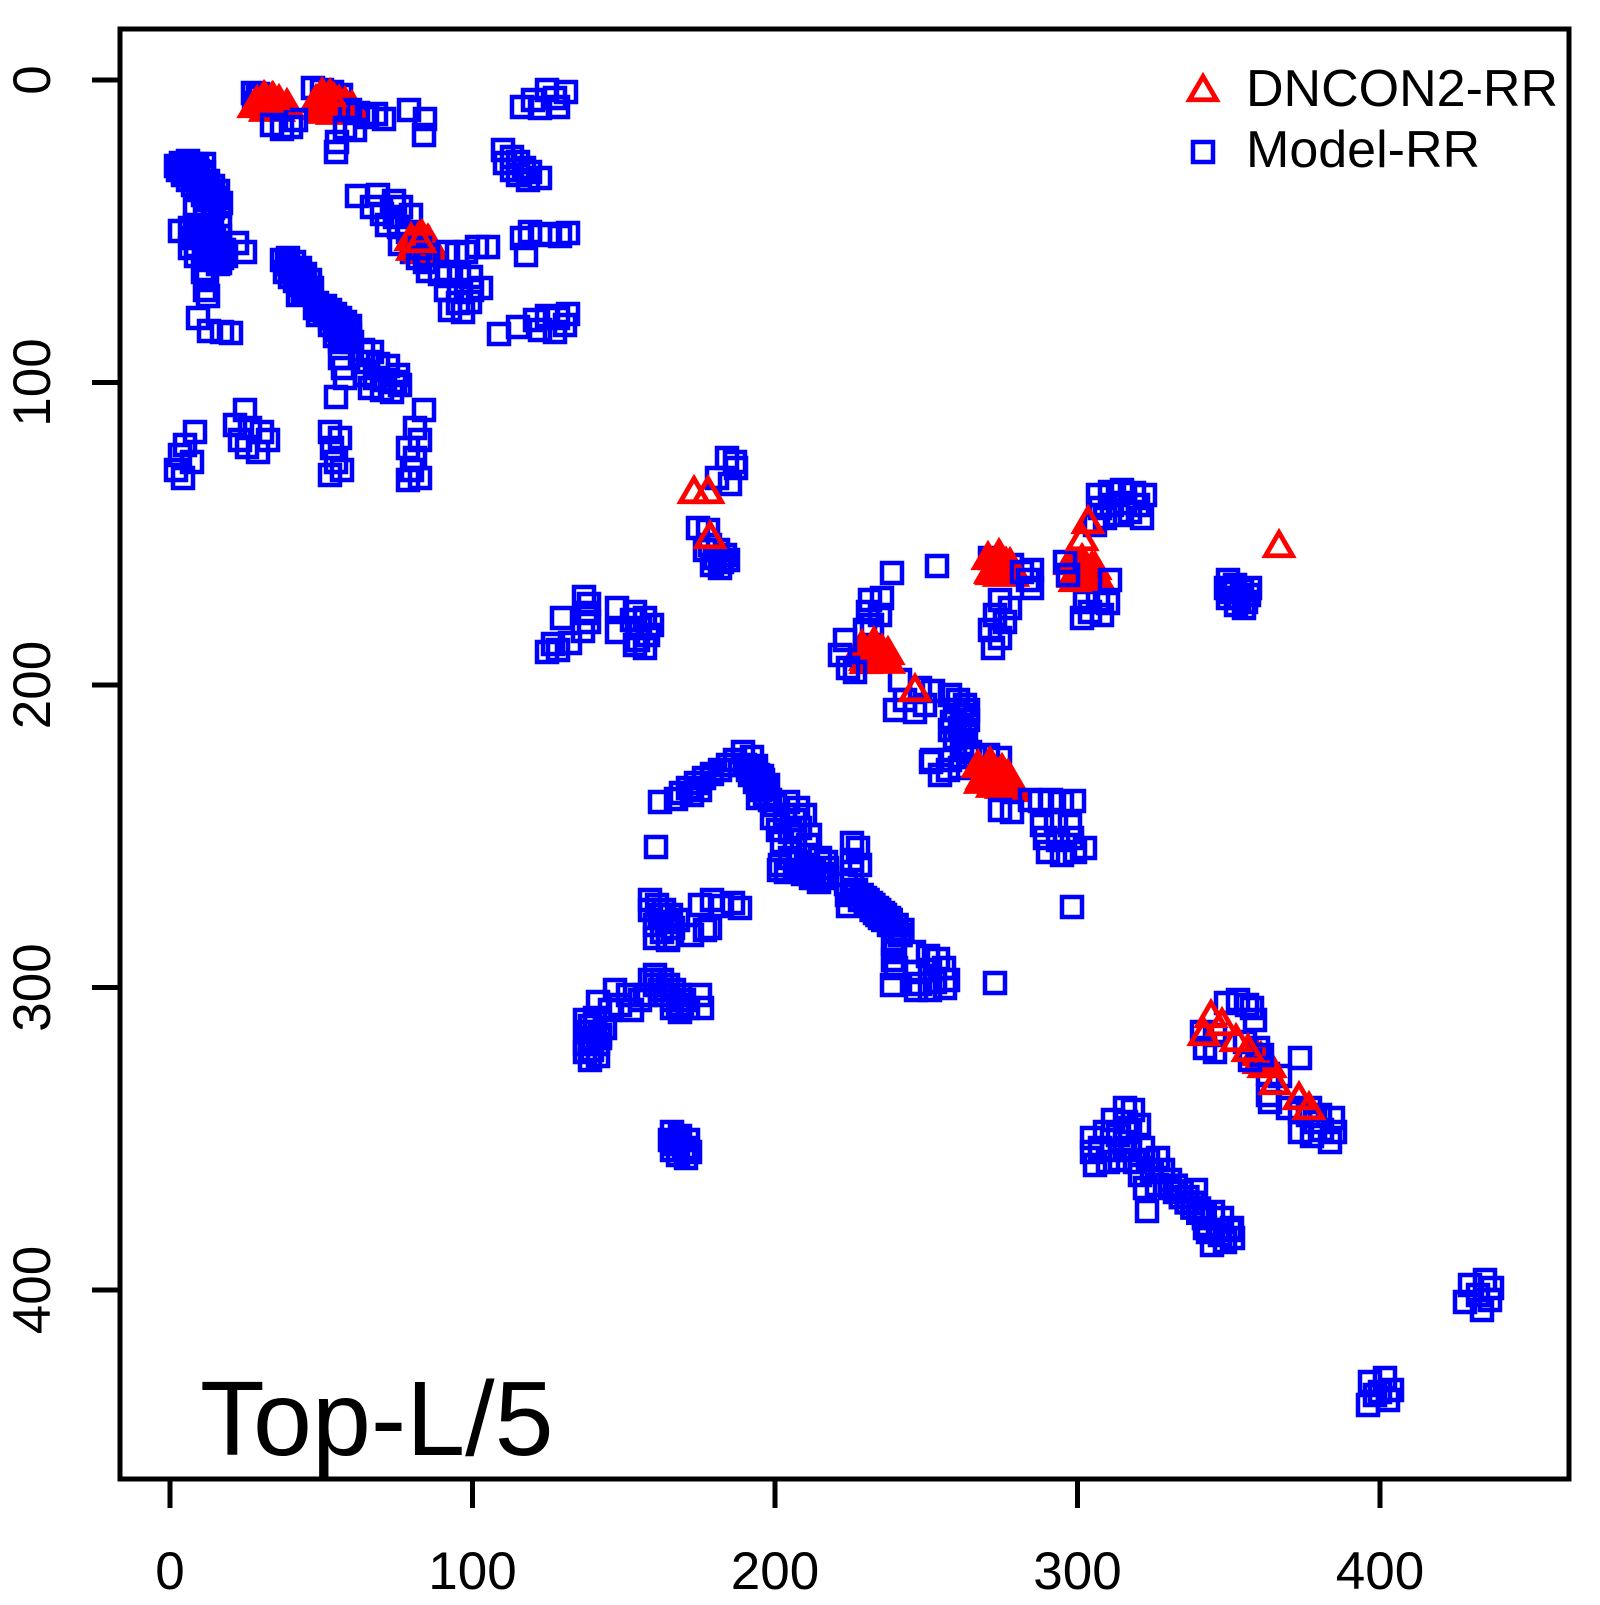 This screenshot has width=1600, height=1605. I want to click on svg-text: Model-RR, so click(1363, 150).